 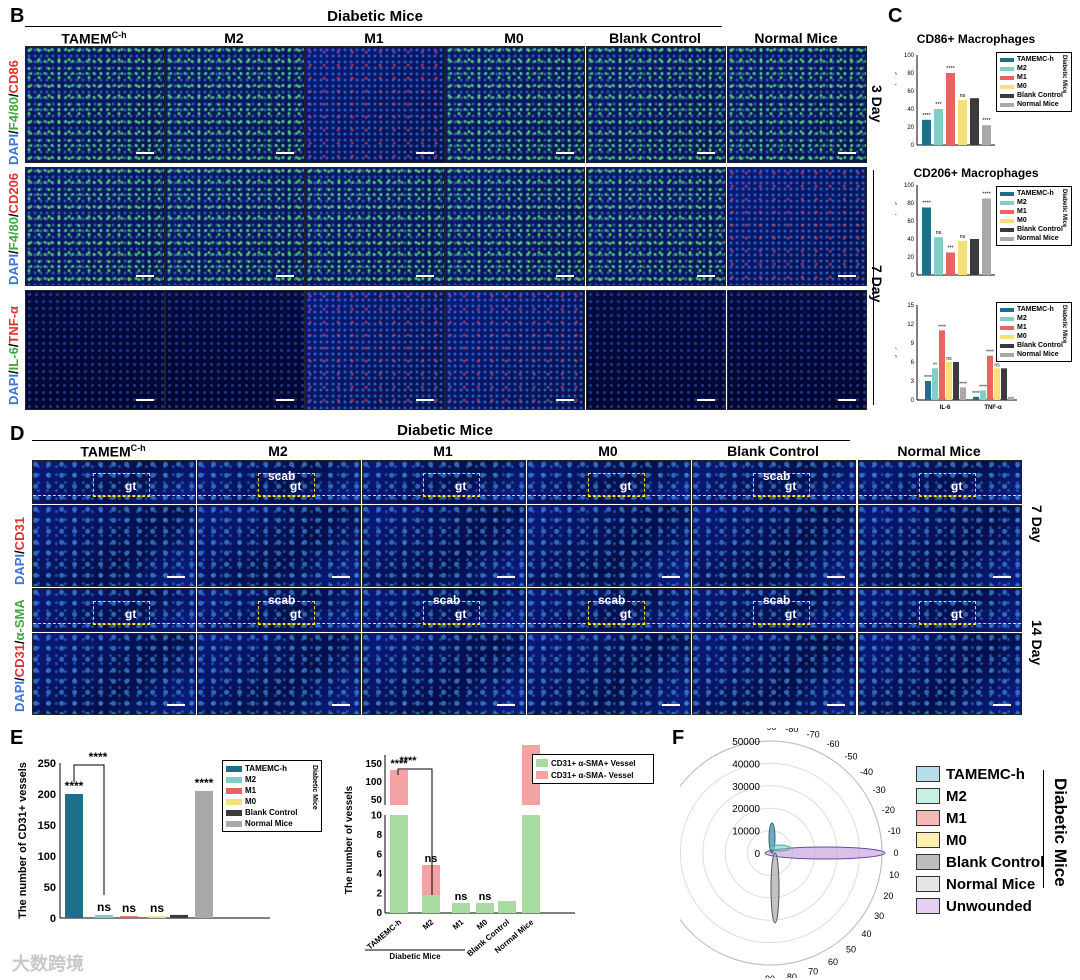 I want to click on e1-ytick: 250, so click(x=47, y=764).